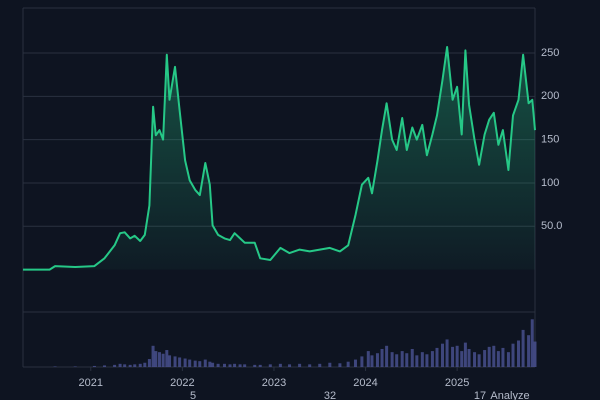 Image resolution: width=600 pixels, height=400 pixels. What do you see at coordinates (365, 383) in the screenshot?
I see `x-tick-label: 2024` at bounding box center [365, 383].